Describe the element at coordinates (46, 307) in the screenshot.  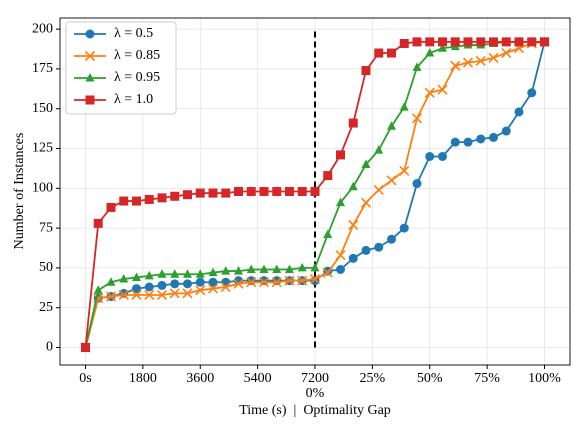
I see `y-tick-label: 25` at that location.